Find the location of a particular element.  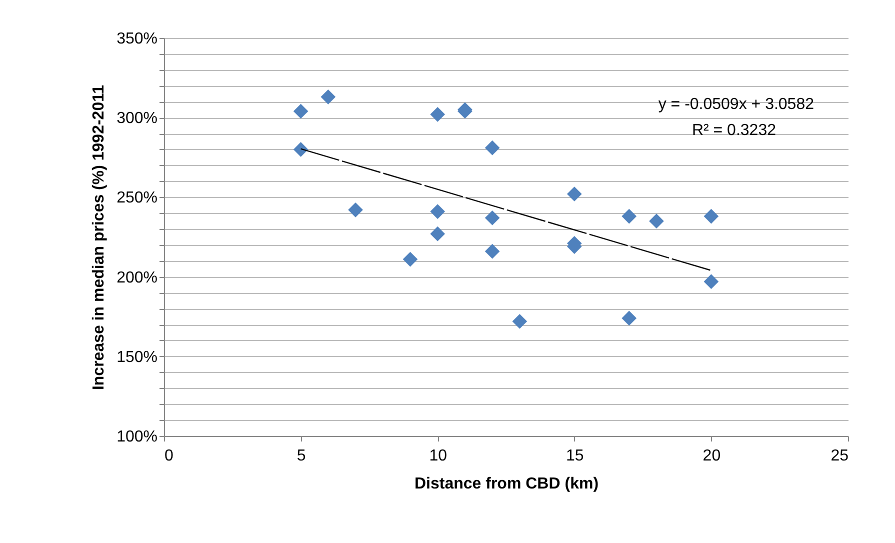

x-tick-label: 15 is located at coordinates (575, 456).